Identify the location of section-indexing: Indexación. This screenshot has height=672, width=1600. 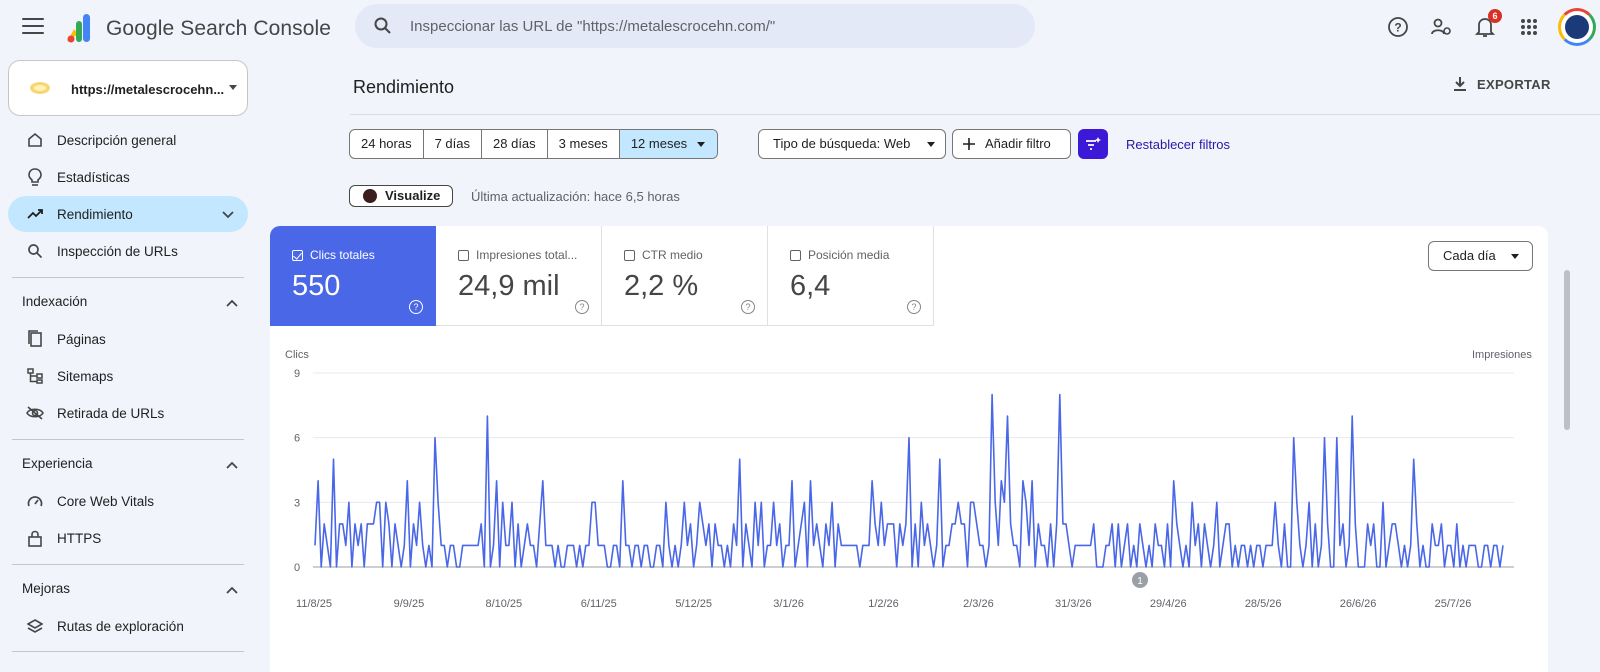
(132, 301).